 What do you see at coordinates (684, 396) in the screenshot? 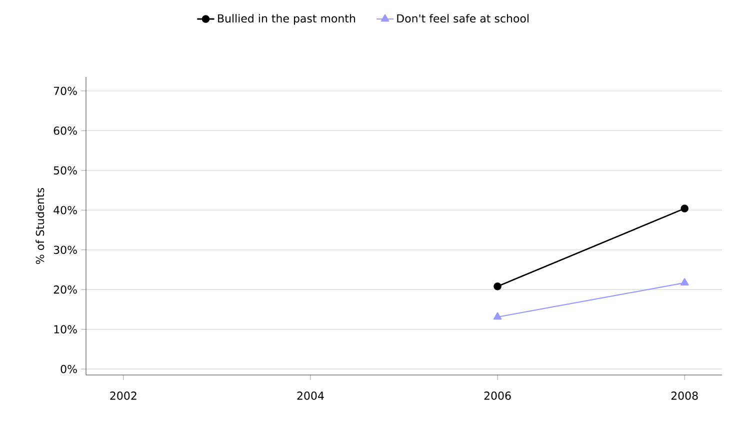
I see `x-tick-label: 2008` at bounding box center [684, 396].